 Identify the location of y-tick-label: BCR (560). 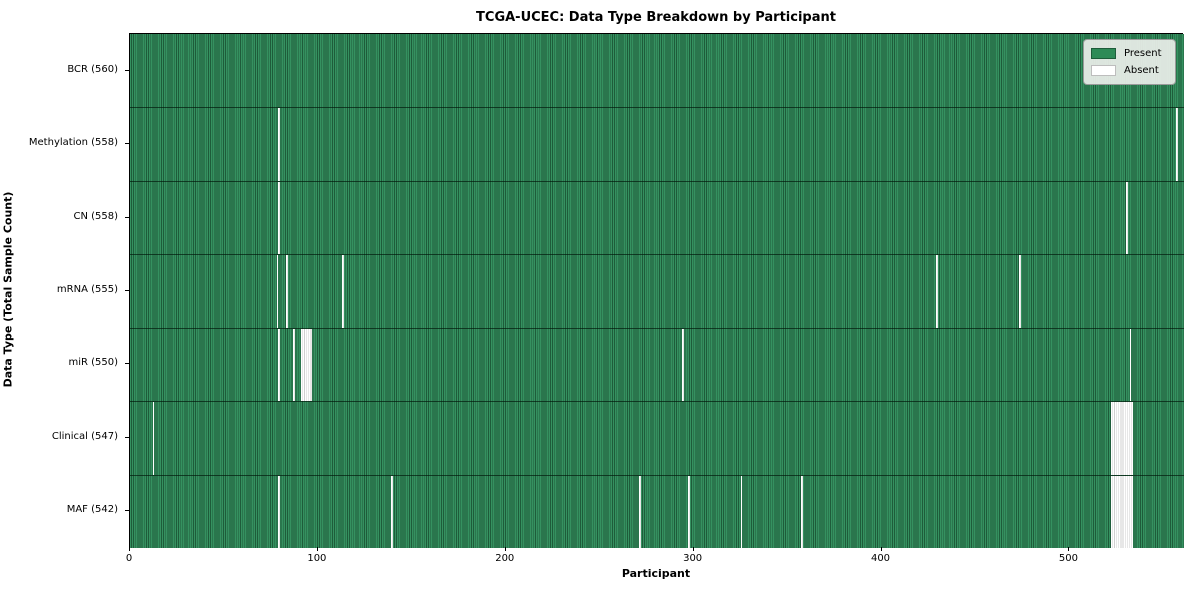
(92, 69).